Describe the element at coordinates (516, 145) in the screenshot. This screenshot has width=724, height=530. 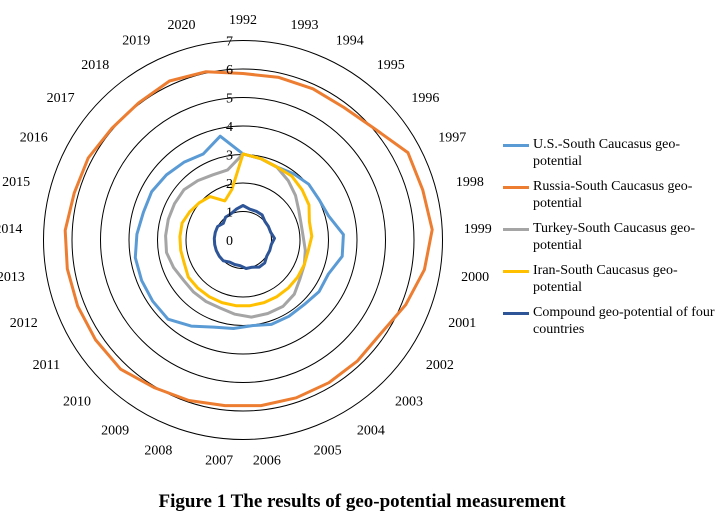
I see `legend-swatch-us` at that location.